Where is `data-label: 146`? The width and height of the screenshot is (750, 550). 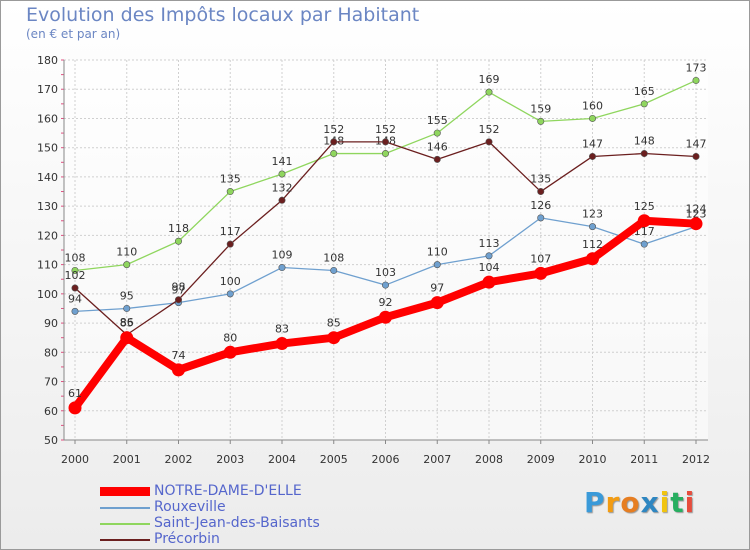 data-label: 146 is located at coordinates (437, 146).